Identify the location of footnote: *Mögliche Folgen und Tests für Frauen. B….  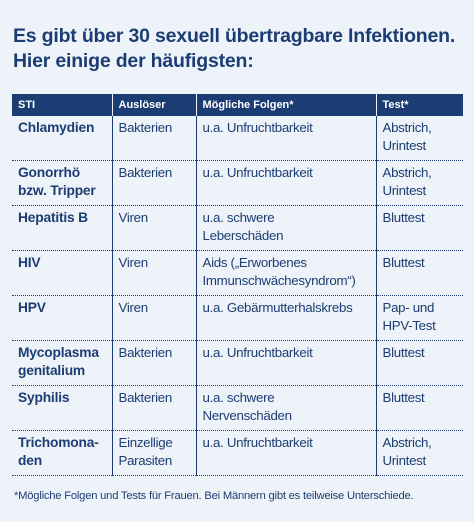
(214, 496).